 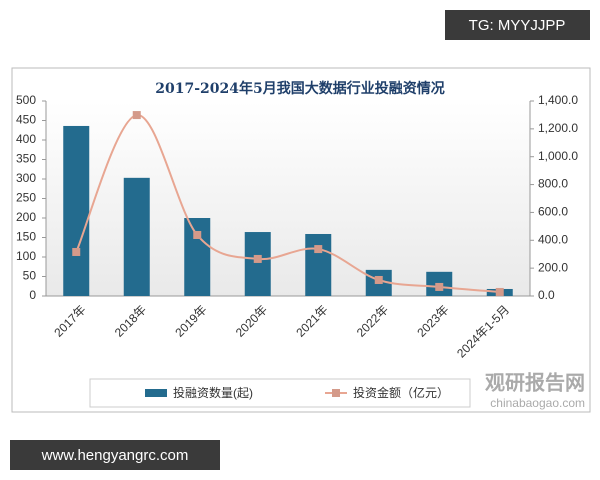 What do you see at coordinates (26, 178) in the screenshot?
I see `y-tick-label: 300` at bounding box center [26, 178].